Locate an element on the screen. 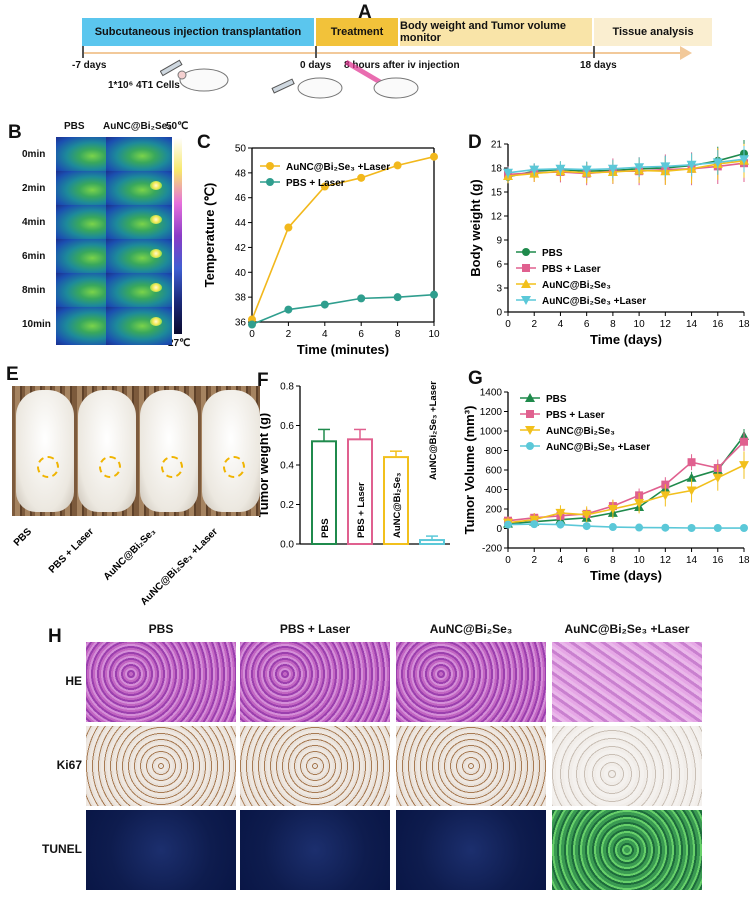 The height and width of the screenshot is (906, 756). thermal-color-scale is located at coordinates (178, 236).